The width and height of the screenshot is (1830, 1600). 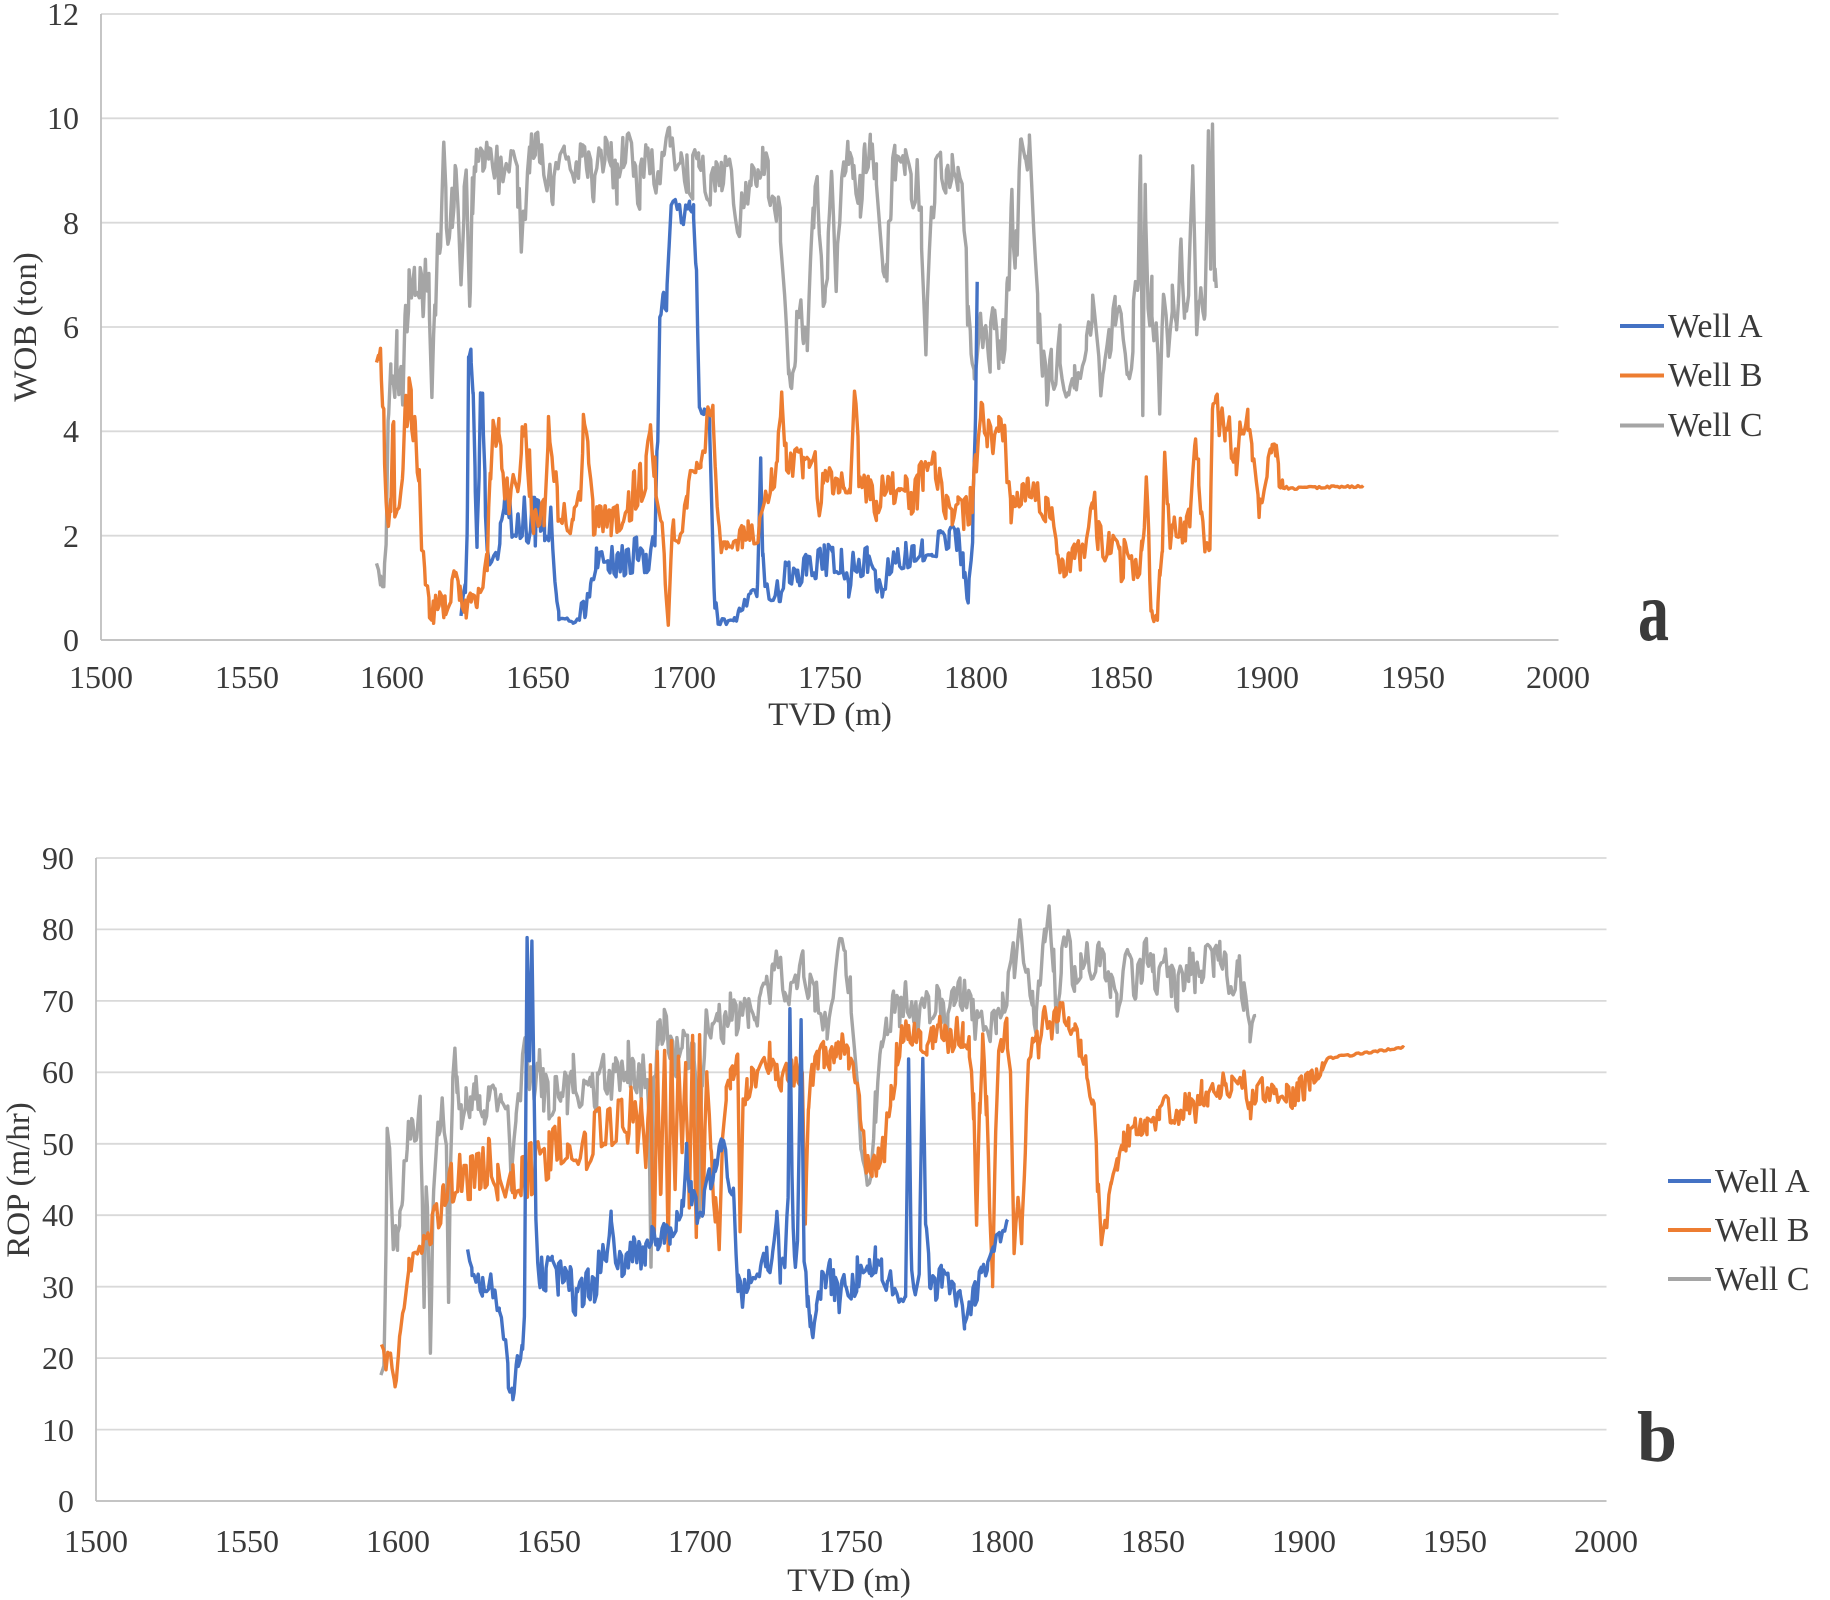 I want to click on svg-text: 60, so click(x=58, y=1072).